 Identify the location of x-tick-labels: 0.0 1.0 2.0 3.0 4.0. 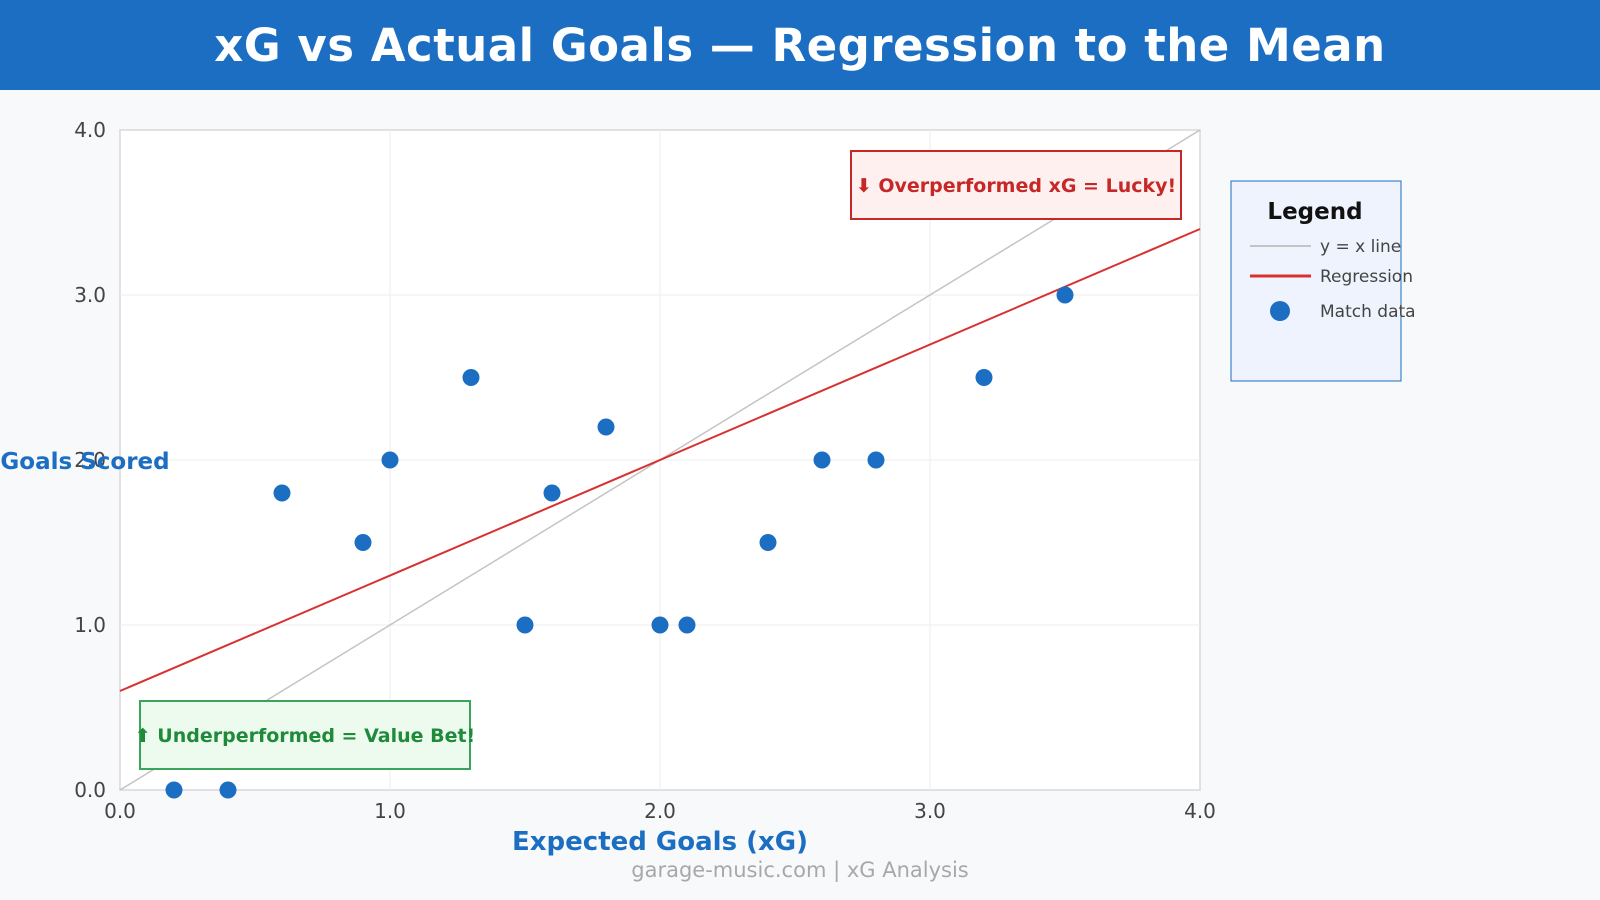
(660, 811).